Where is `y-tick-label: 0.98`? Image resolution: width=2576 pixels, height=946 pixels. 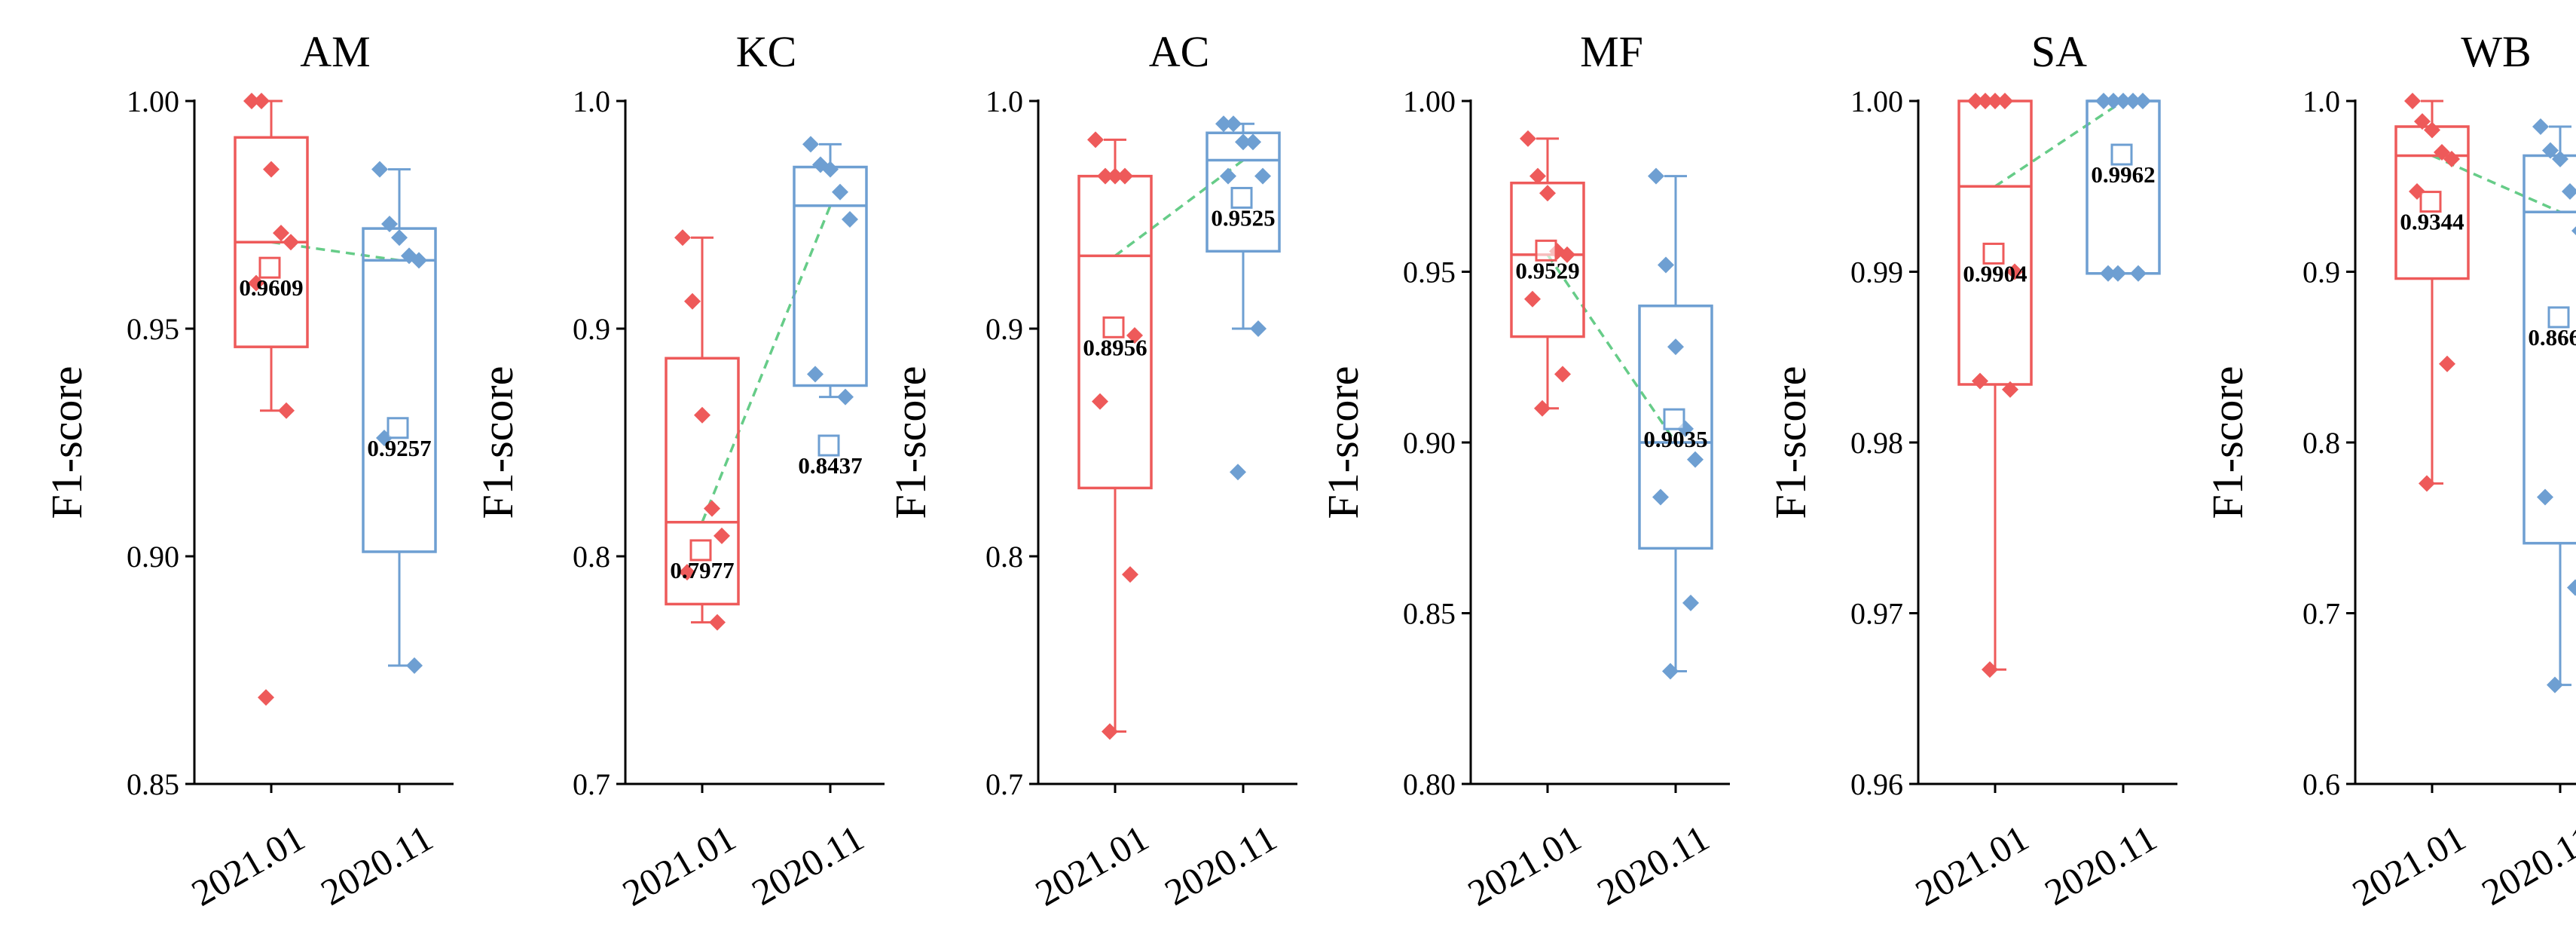
y-tick-label: 0.98 is located at coordinates (1876, 443).